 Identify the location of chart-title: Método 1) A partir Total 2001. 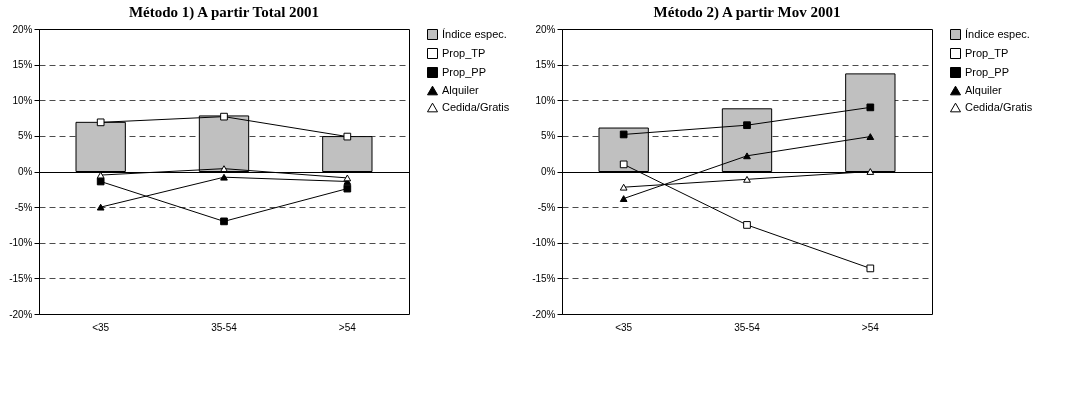
(224, 12).